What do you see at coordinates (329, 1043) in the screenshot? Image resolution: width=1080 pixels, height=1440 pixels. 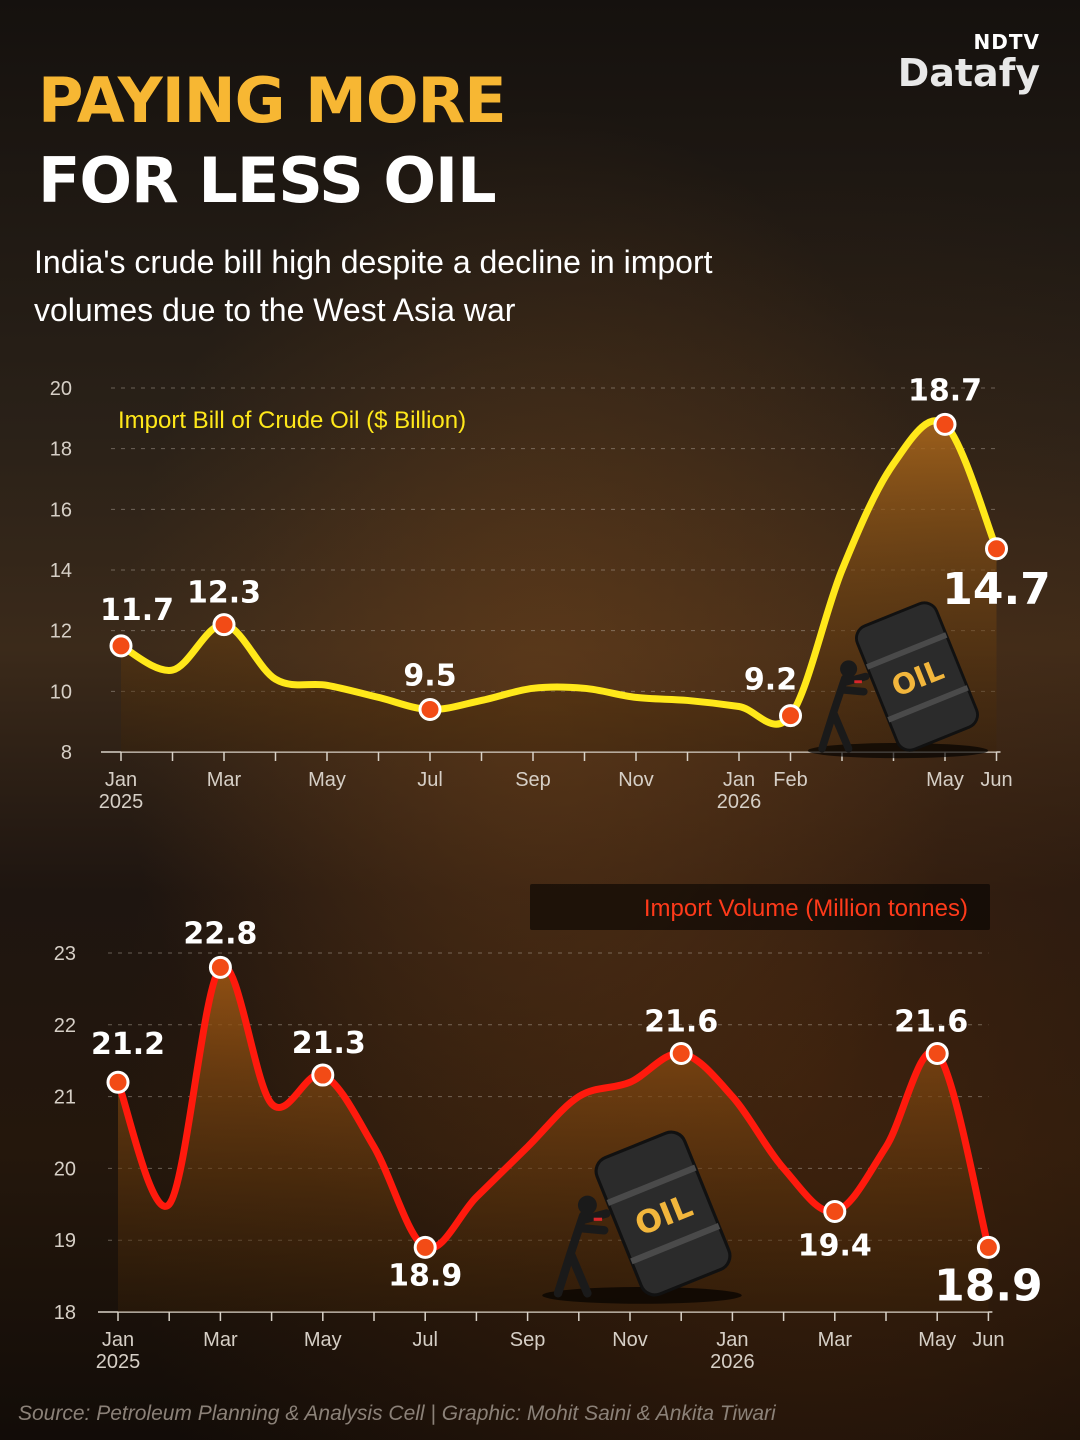 I see `data-label: 21.3` at bounding box center [329, 1043].